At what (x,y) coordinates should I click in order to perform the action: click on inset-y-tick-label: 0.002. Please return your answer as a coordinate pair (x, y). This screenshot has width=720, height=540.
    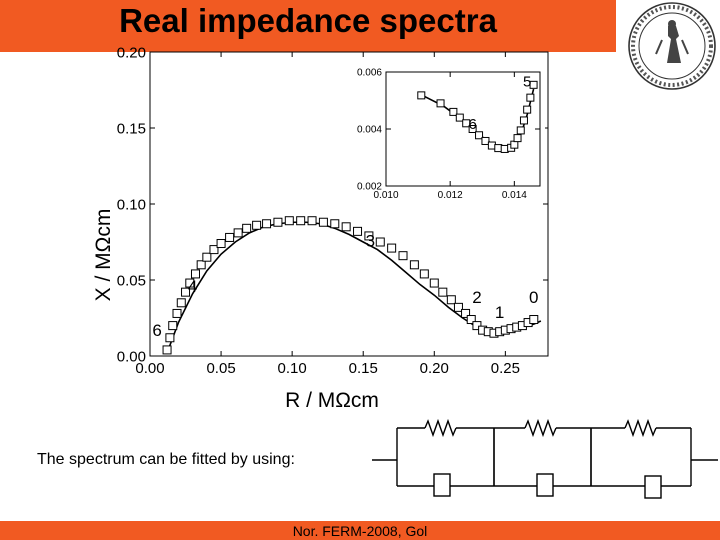
    Looking at the image, I should click on (369, 187).